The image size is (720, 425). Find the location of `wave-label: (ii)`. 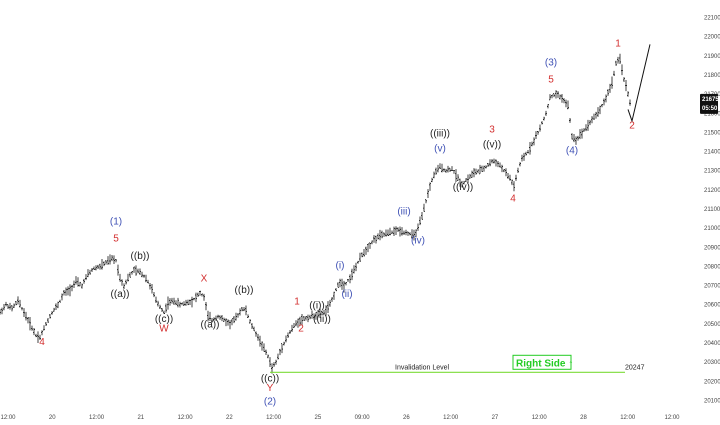

wave-label: (ii) is located at coordinates (346, 294).